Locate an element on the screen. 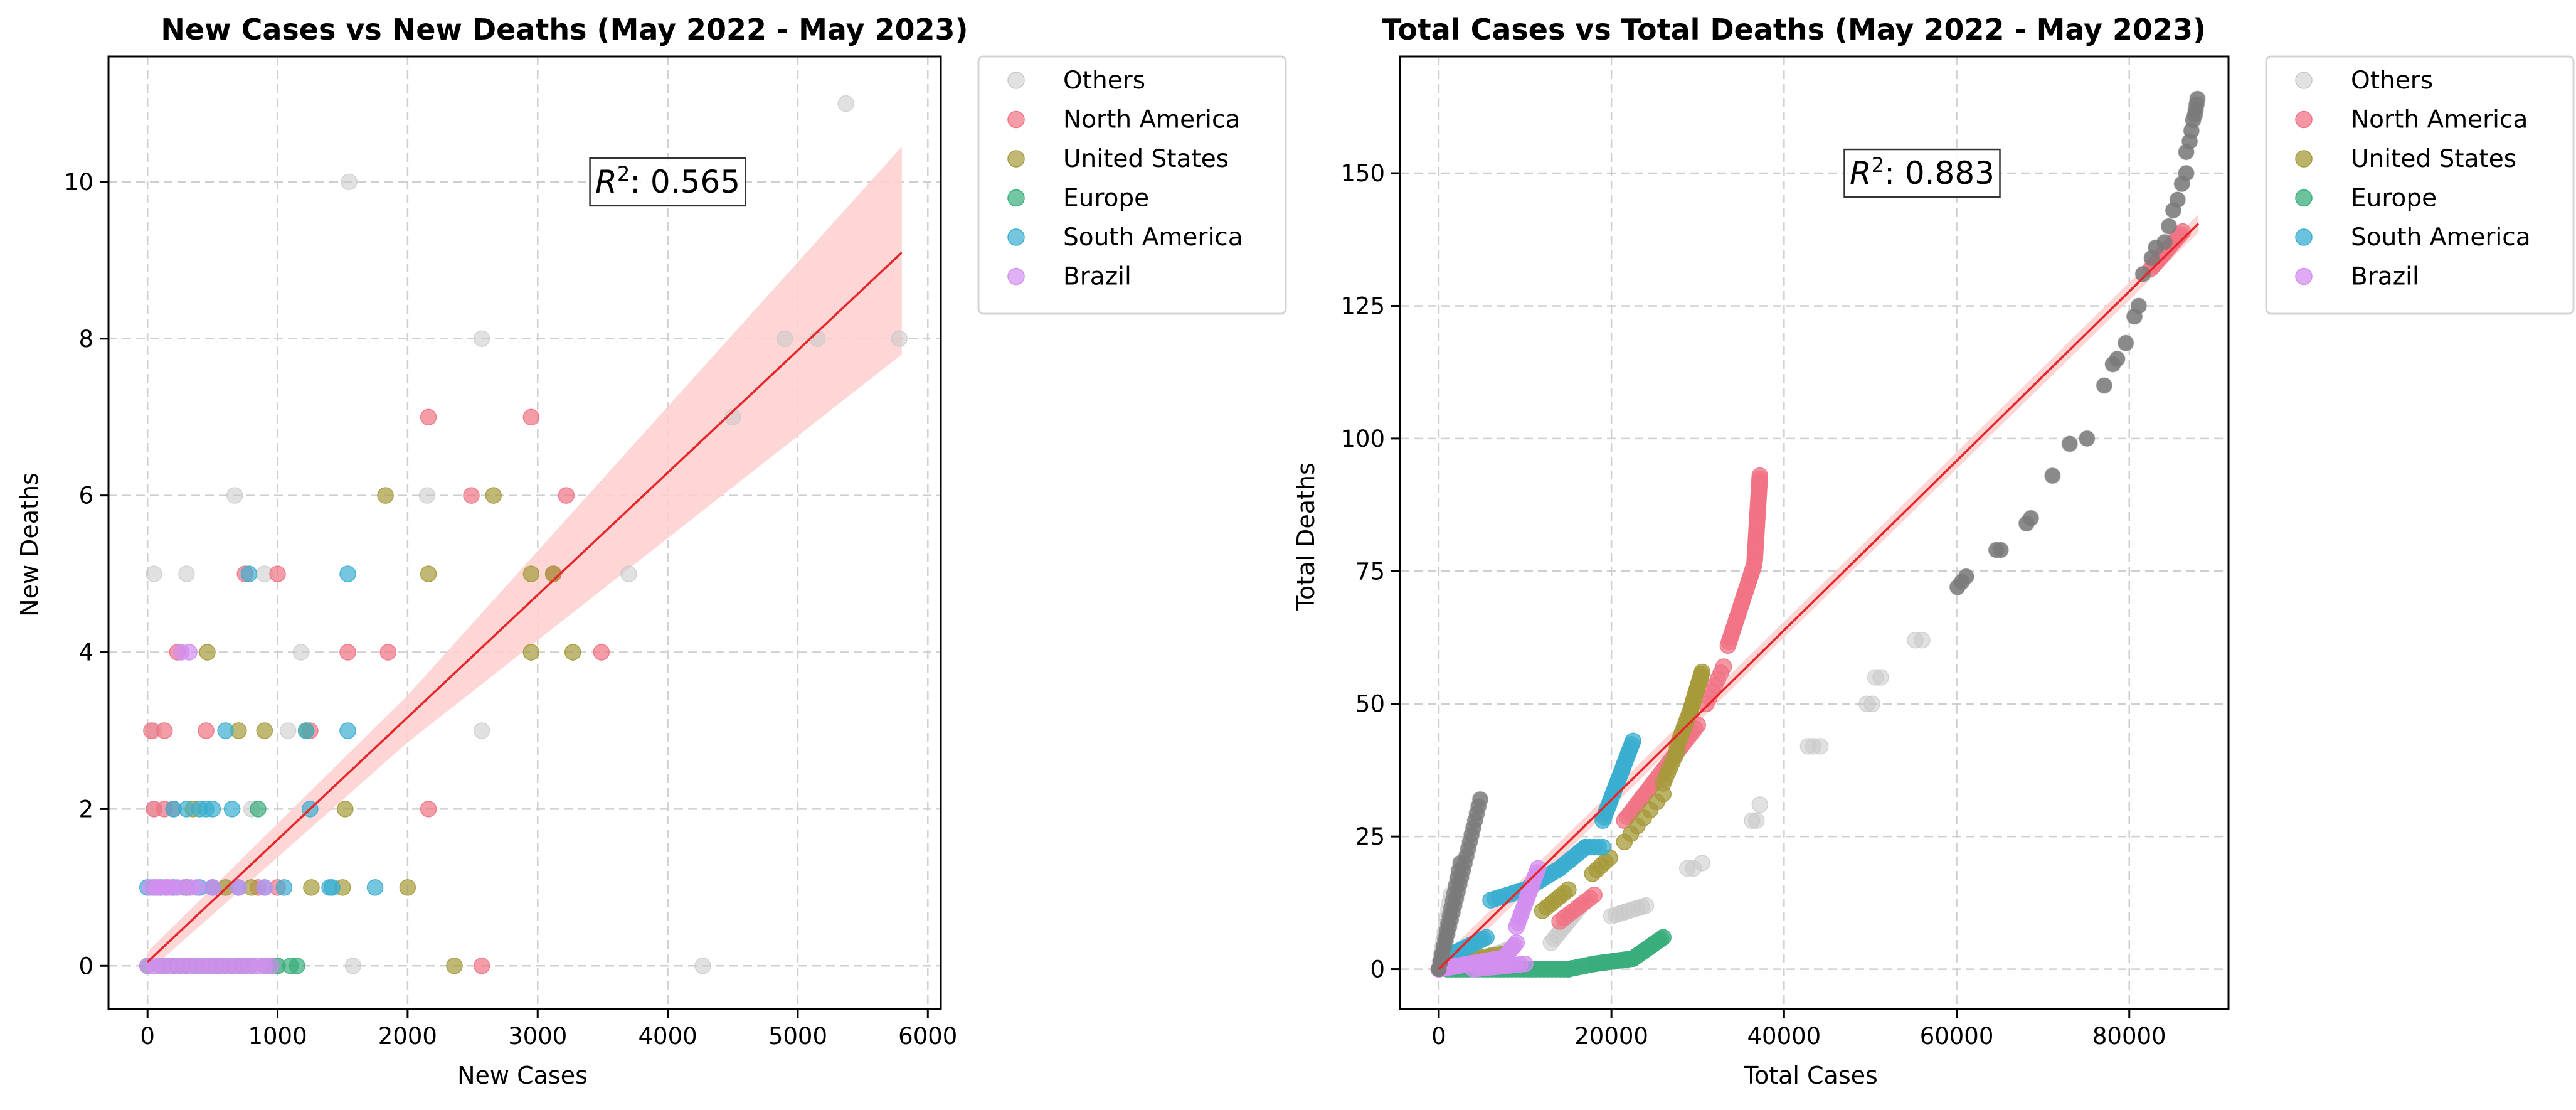  y-tick-label: 8 is located at coordinates (85, 339).